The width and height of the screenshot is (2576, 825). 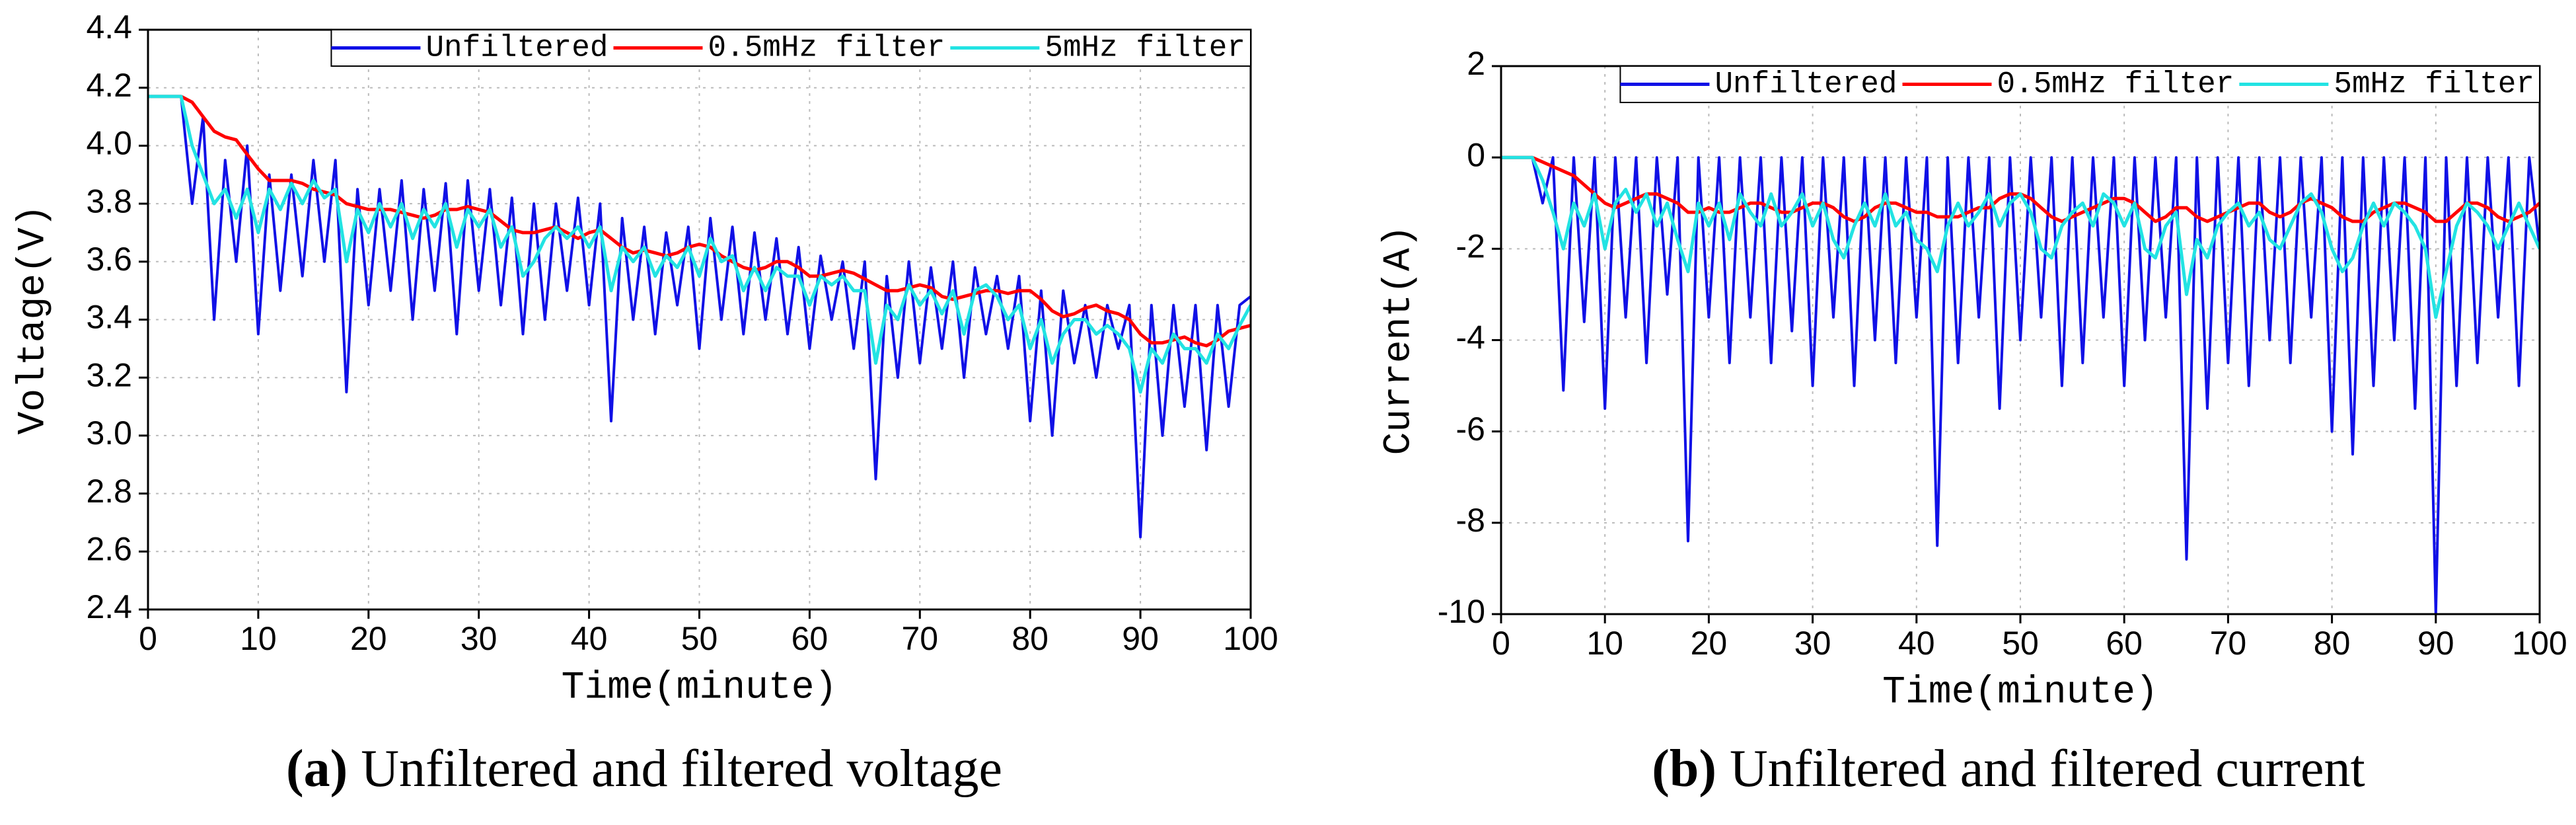 What do you see at coordinates (109, 200) in the screenshot?
I see `y-tick-label: 3.8` at bounding box center [109, 200].